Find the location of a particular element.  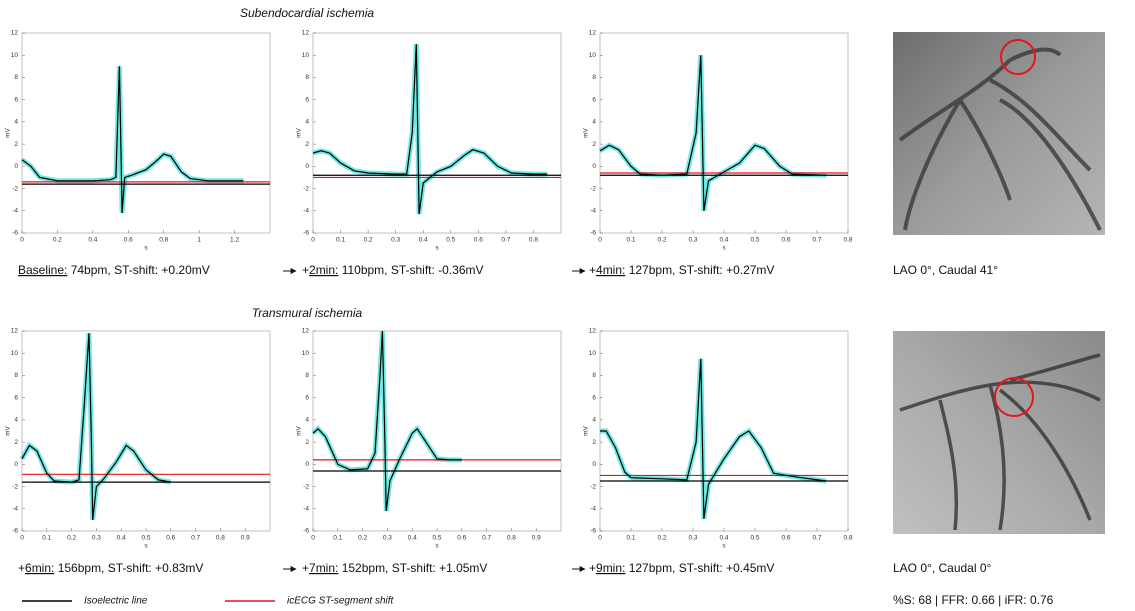

caption-text: 110bpm, ST-shift: -0.36mV is located at coordinates (410, 270).